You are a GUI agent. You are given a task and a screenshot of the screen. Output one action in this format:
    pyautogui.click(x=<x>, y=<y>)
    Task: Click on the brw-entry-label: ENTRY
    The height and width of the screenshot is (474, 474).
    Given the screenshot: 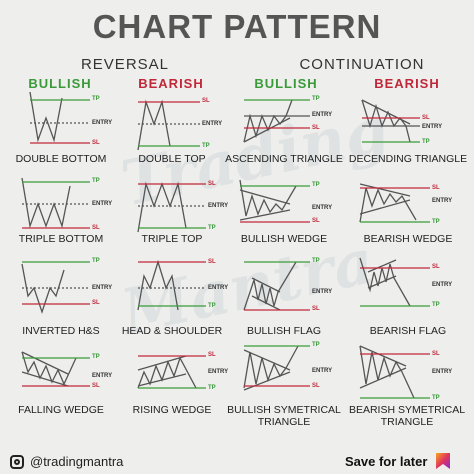 What is the action you would take?
    pyautogui.click(x=442, y=201)
    